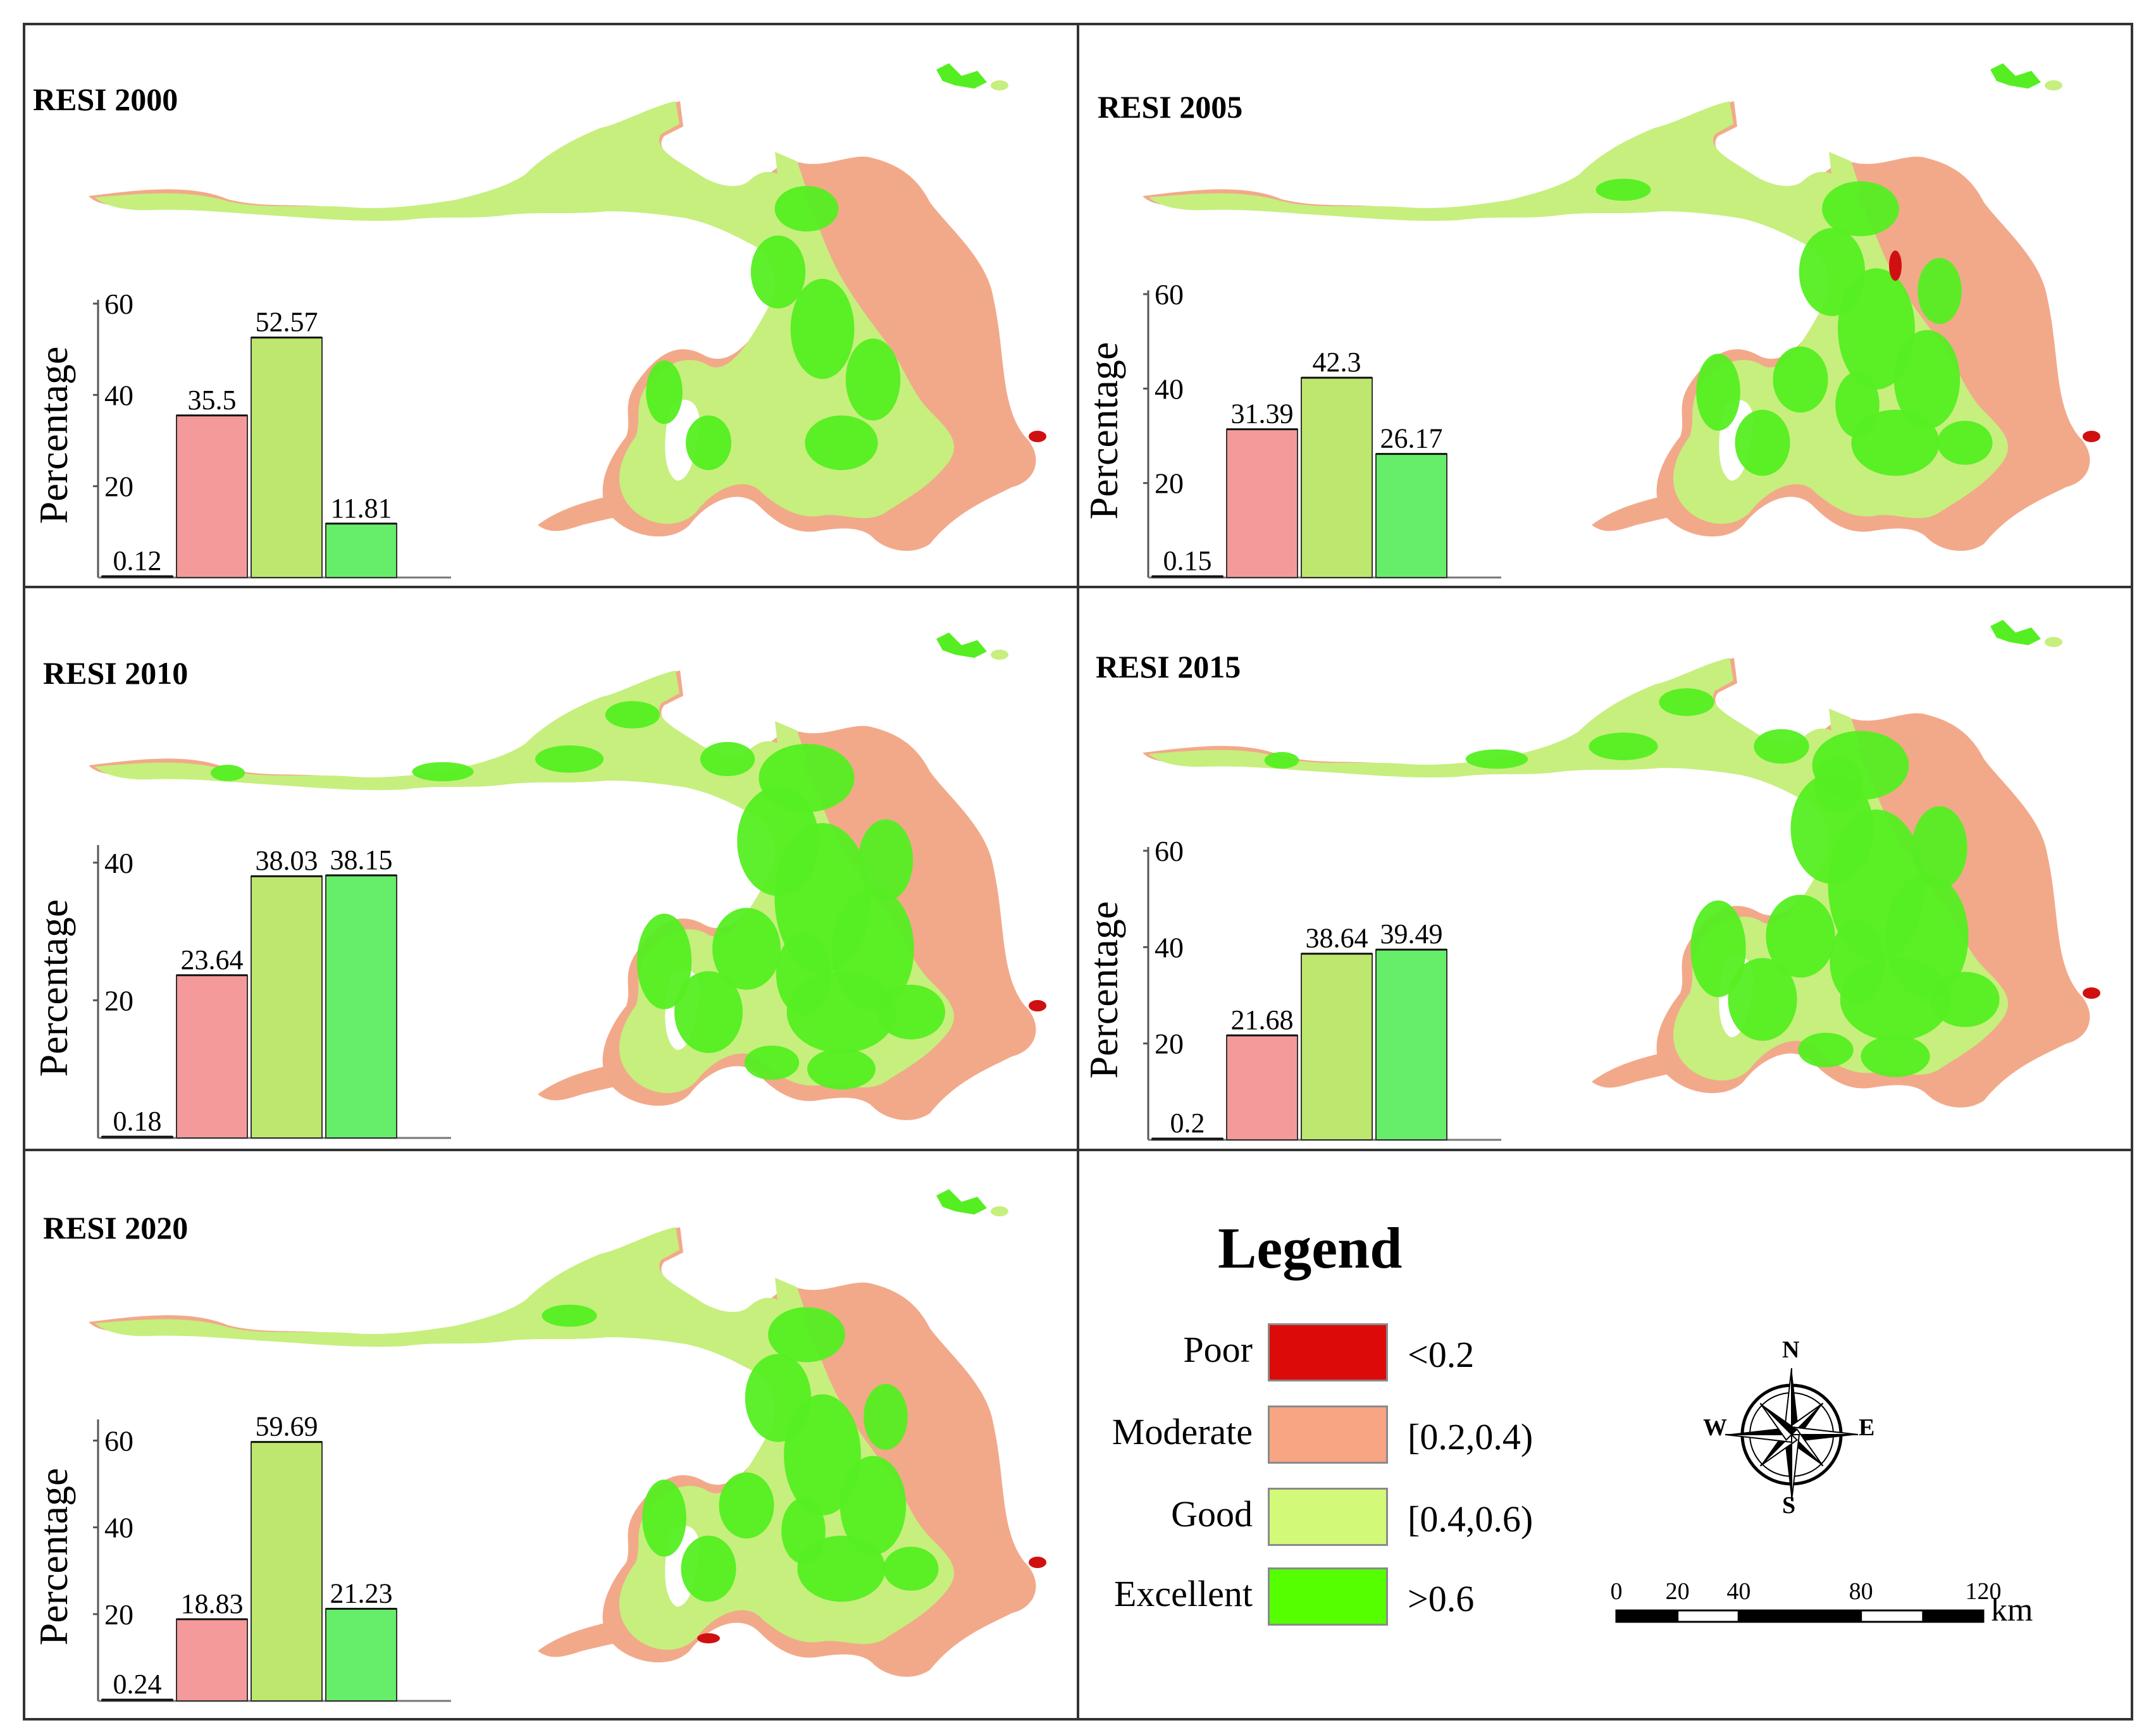 Image resolution: width=2156 pixels, height=1730 pixels. Describe the element at coordinates (137, 560) in the screenshot. I see `bar-value-label: 0.12` at that location.